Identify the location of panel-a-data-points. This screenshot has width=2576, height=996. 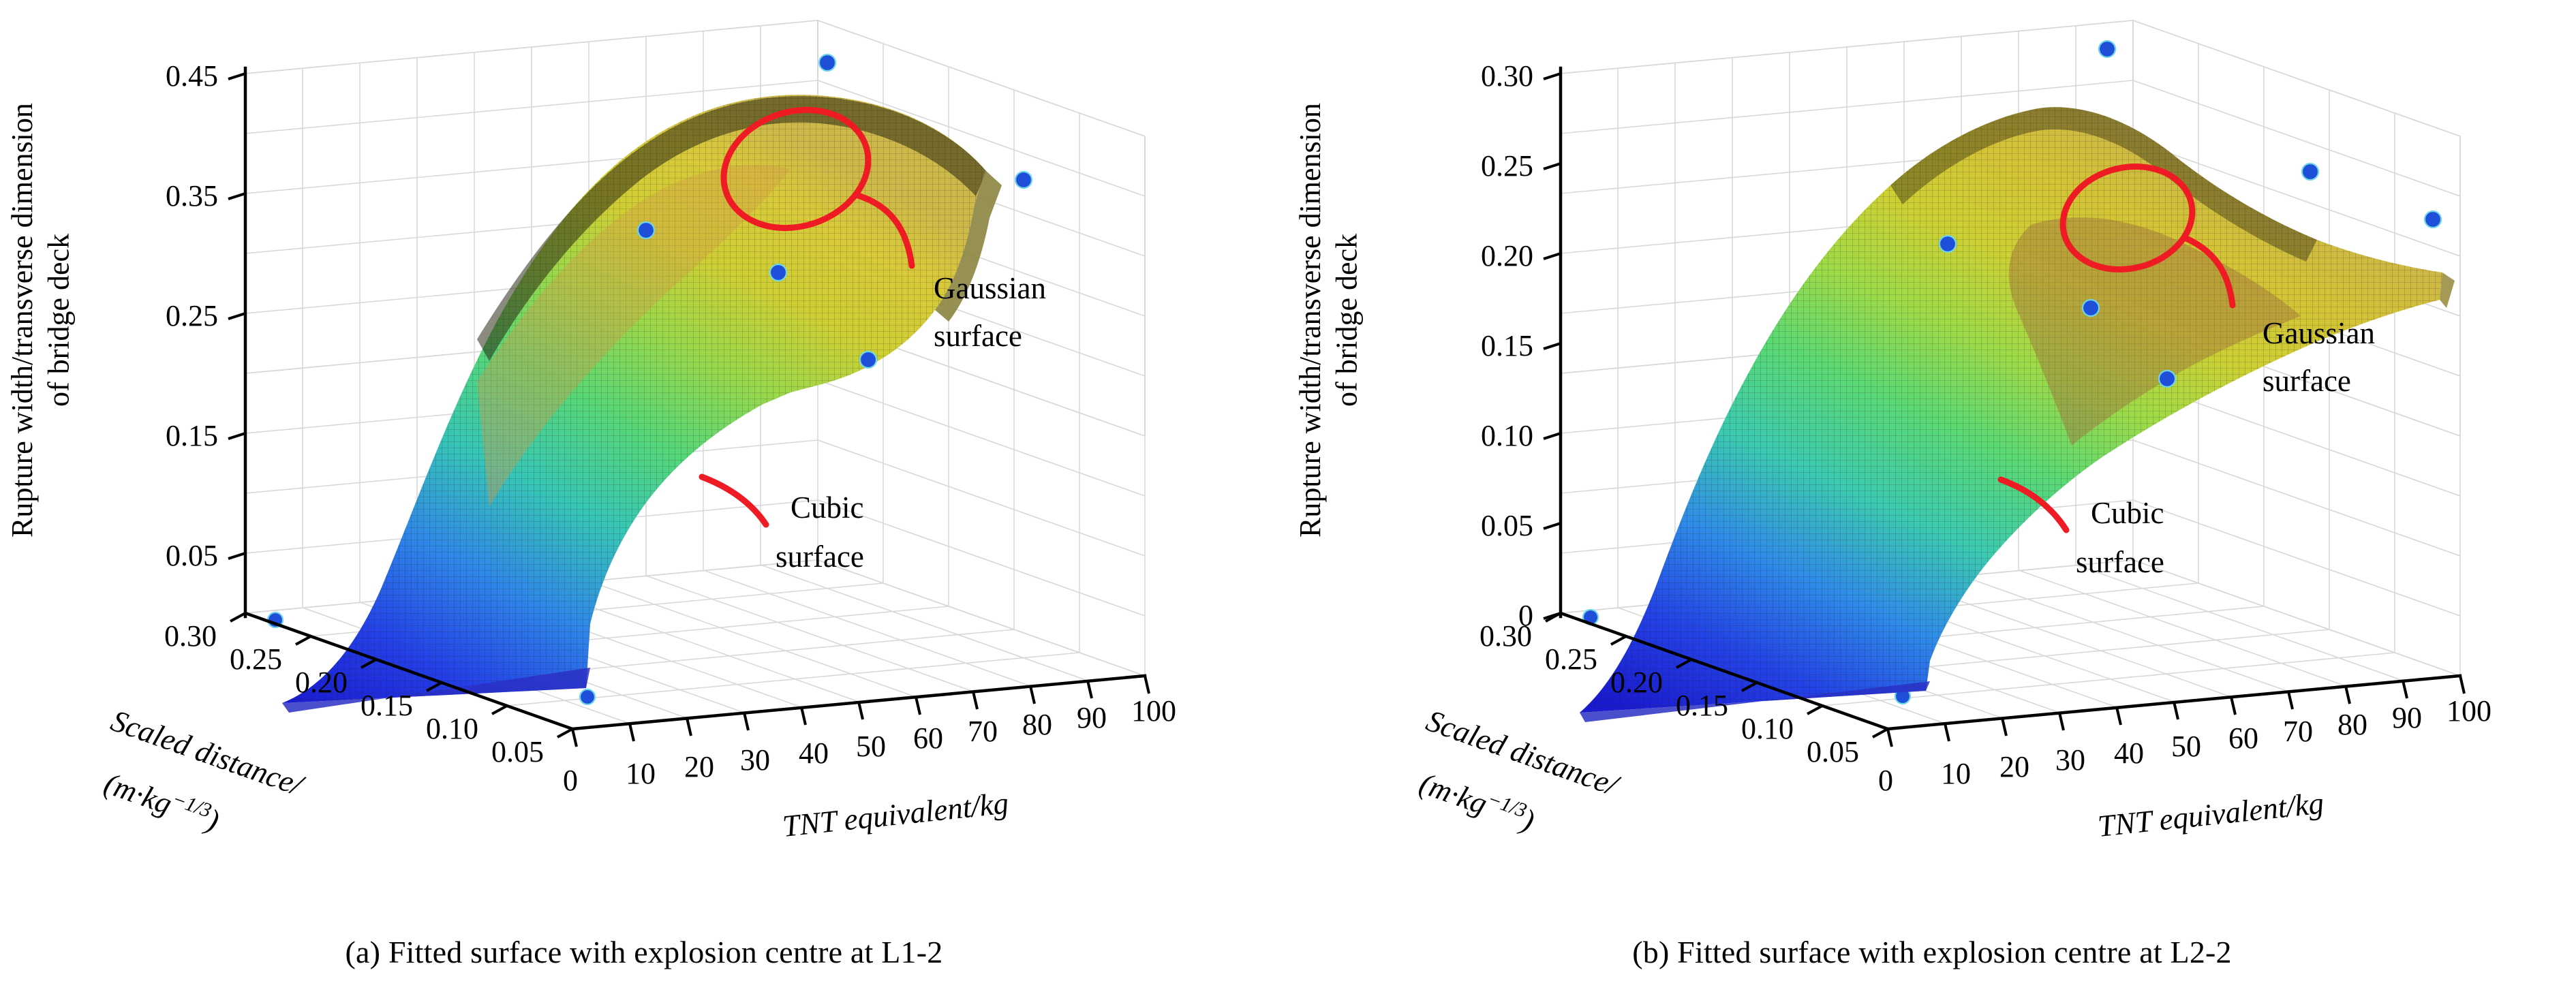
(835, 211).